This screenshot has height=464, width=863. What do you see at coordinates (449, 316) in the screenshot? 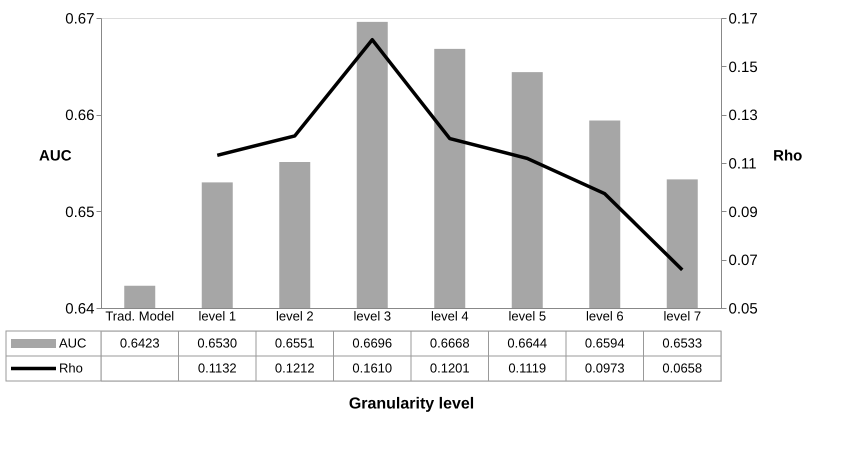
I see `x-tick-label: level 4` at bounding box center [449, 316].